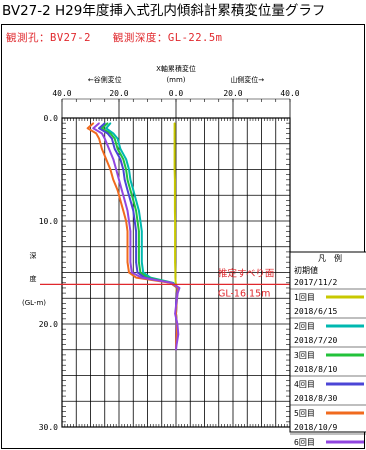  Describe the element at coordinates (304, 326) in the screenshot. I see `legend-entry-label: 2回目` at that location.